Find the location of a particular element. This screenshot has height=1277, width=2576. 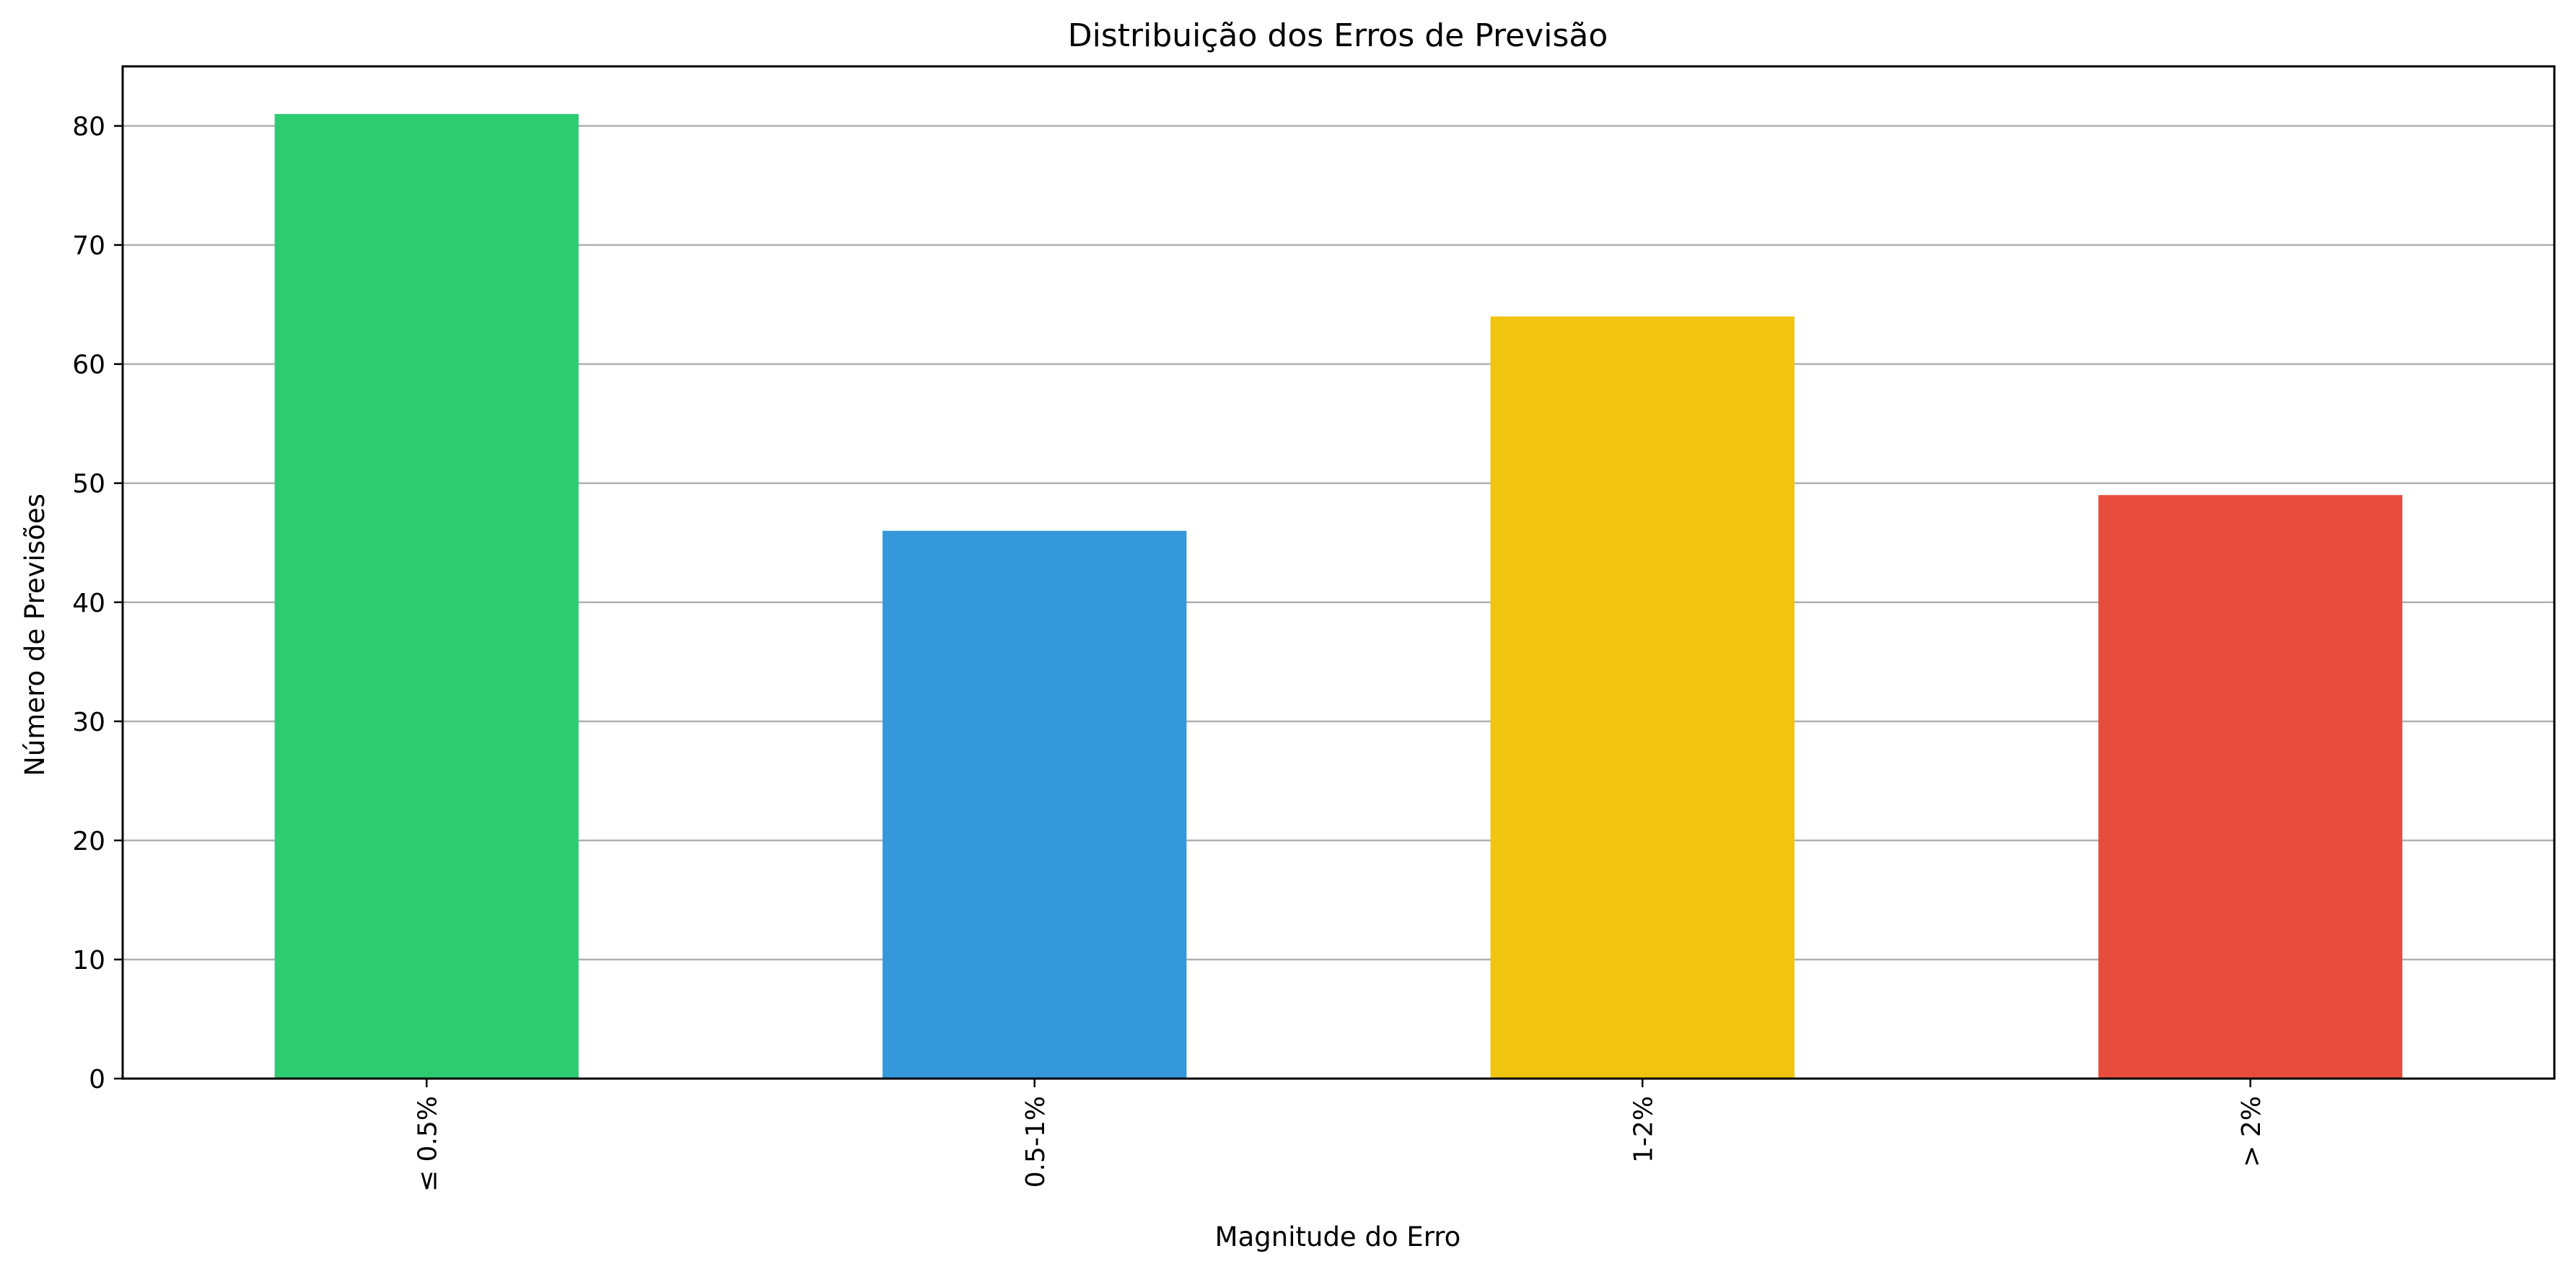

y-tick-label: 60 is located at coordinates (88, 366).